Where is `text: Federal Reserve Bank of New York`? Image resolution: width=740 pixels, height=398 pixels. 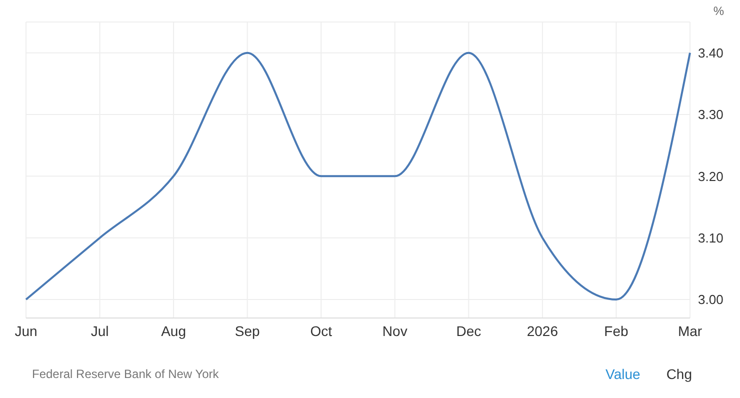 text: Federal Reserve Bank of New York is located at coordinates (125, 374).